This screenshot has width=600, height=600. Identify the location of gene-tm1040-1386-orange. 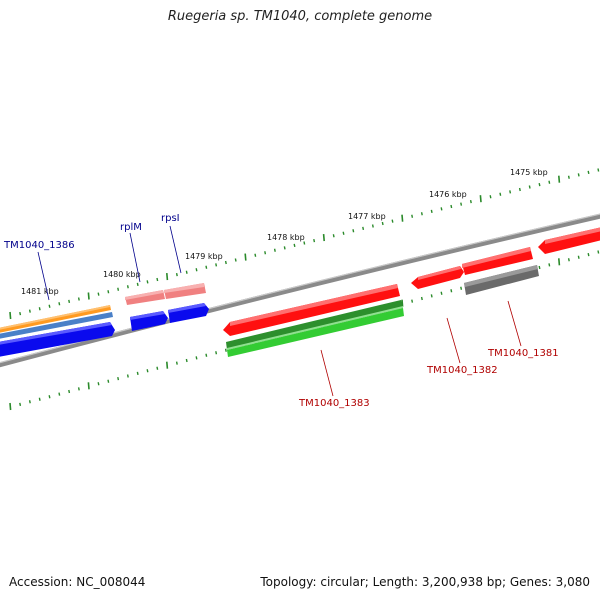
(55, 319).